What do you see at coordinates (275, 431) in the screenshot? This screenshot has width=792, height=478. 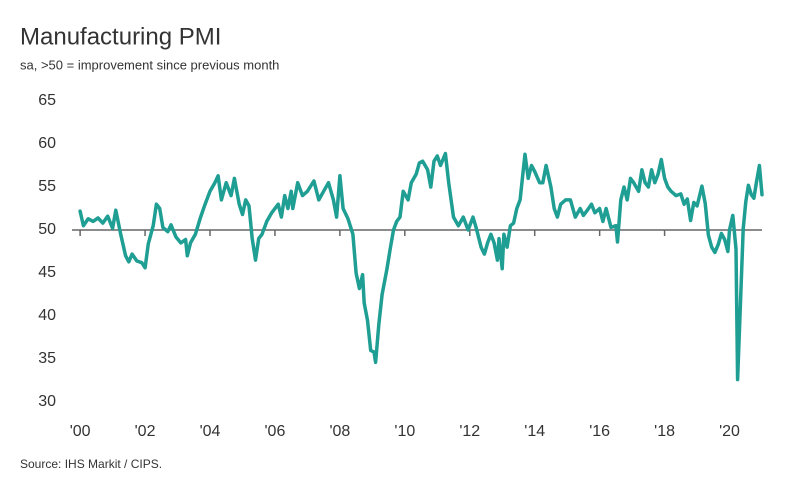 I see `x-tick-label: '06` at bounding box center [275, 431].